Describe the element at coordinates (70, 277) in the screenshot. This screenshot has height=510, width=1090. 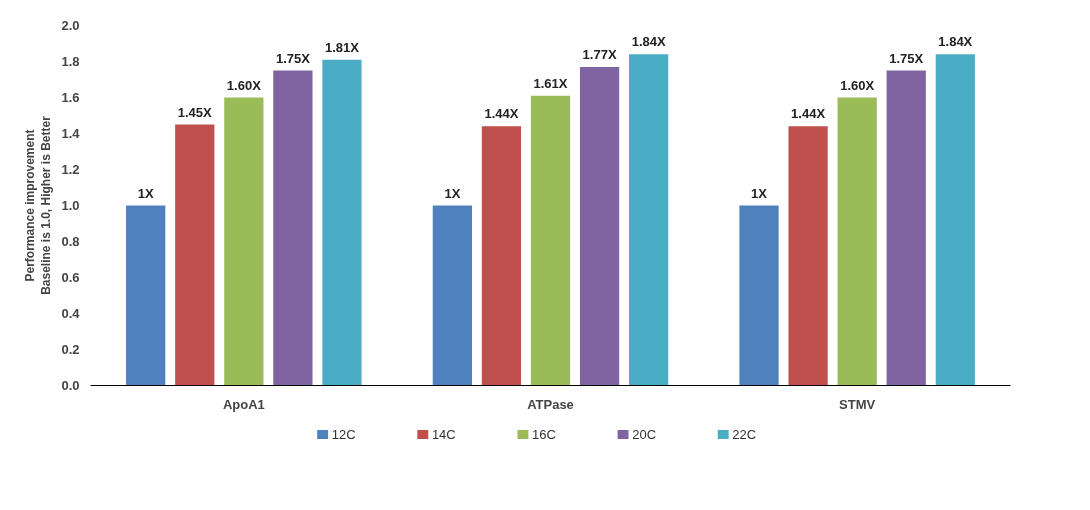
I see `y-tick-label: 0.6` at that location.